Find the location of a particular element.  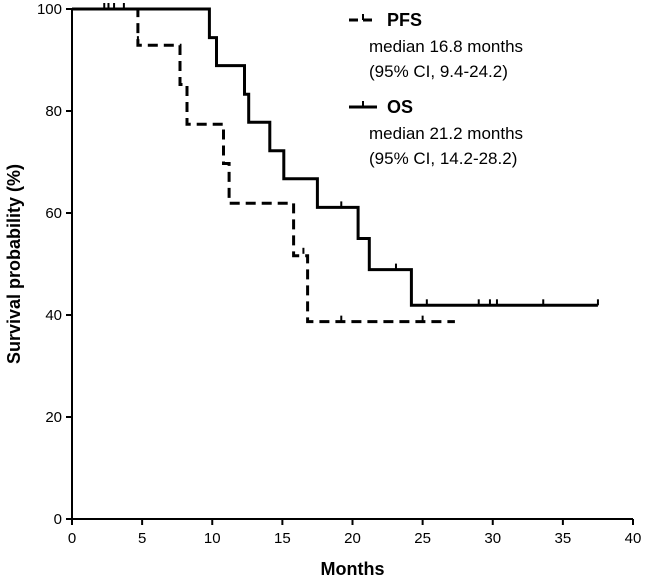

y-tick-label: 60 is located at coordinates (53, 213).